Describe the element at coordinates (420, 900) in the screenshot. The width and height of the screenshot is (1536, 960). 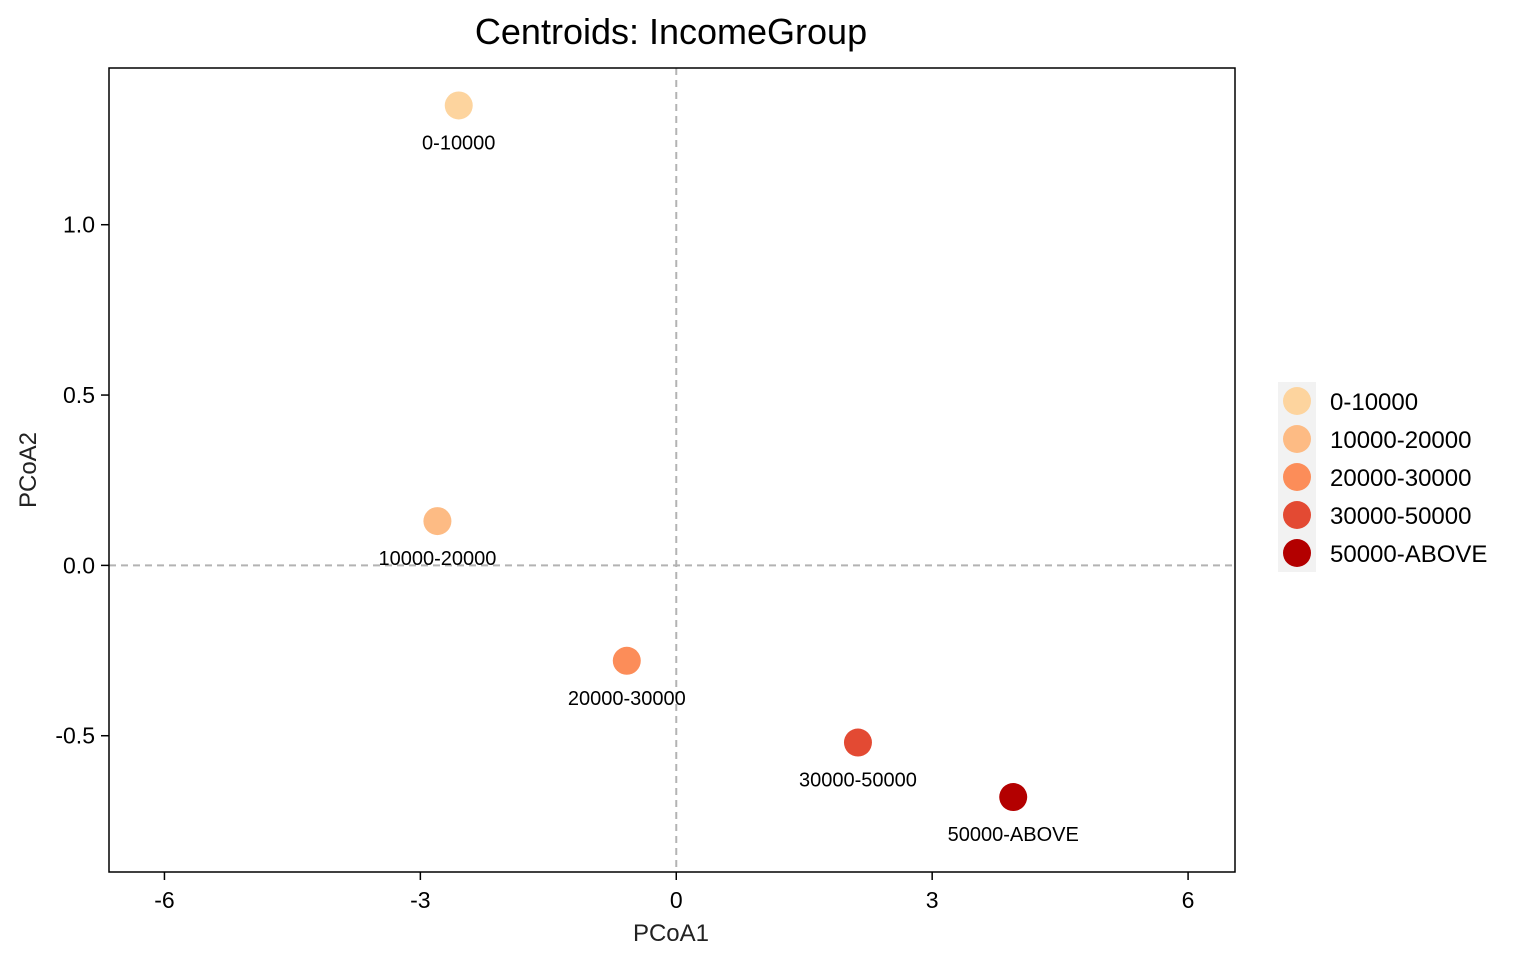
I see `x-tick-label: -3` at that location.